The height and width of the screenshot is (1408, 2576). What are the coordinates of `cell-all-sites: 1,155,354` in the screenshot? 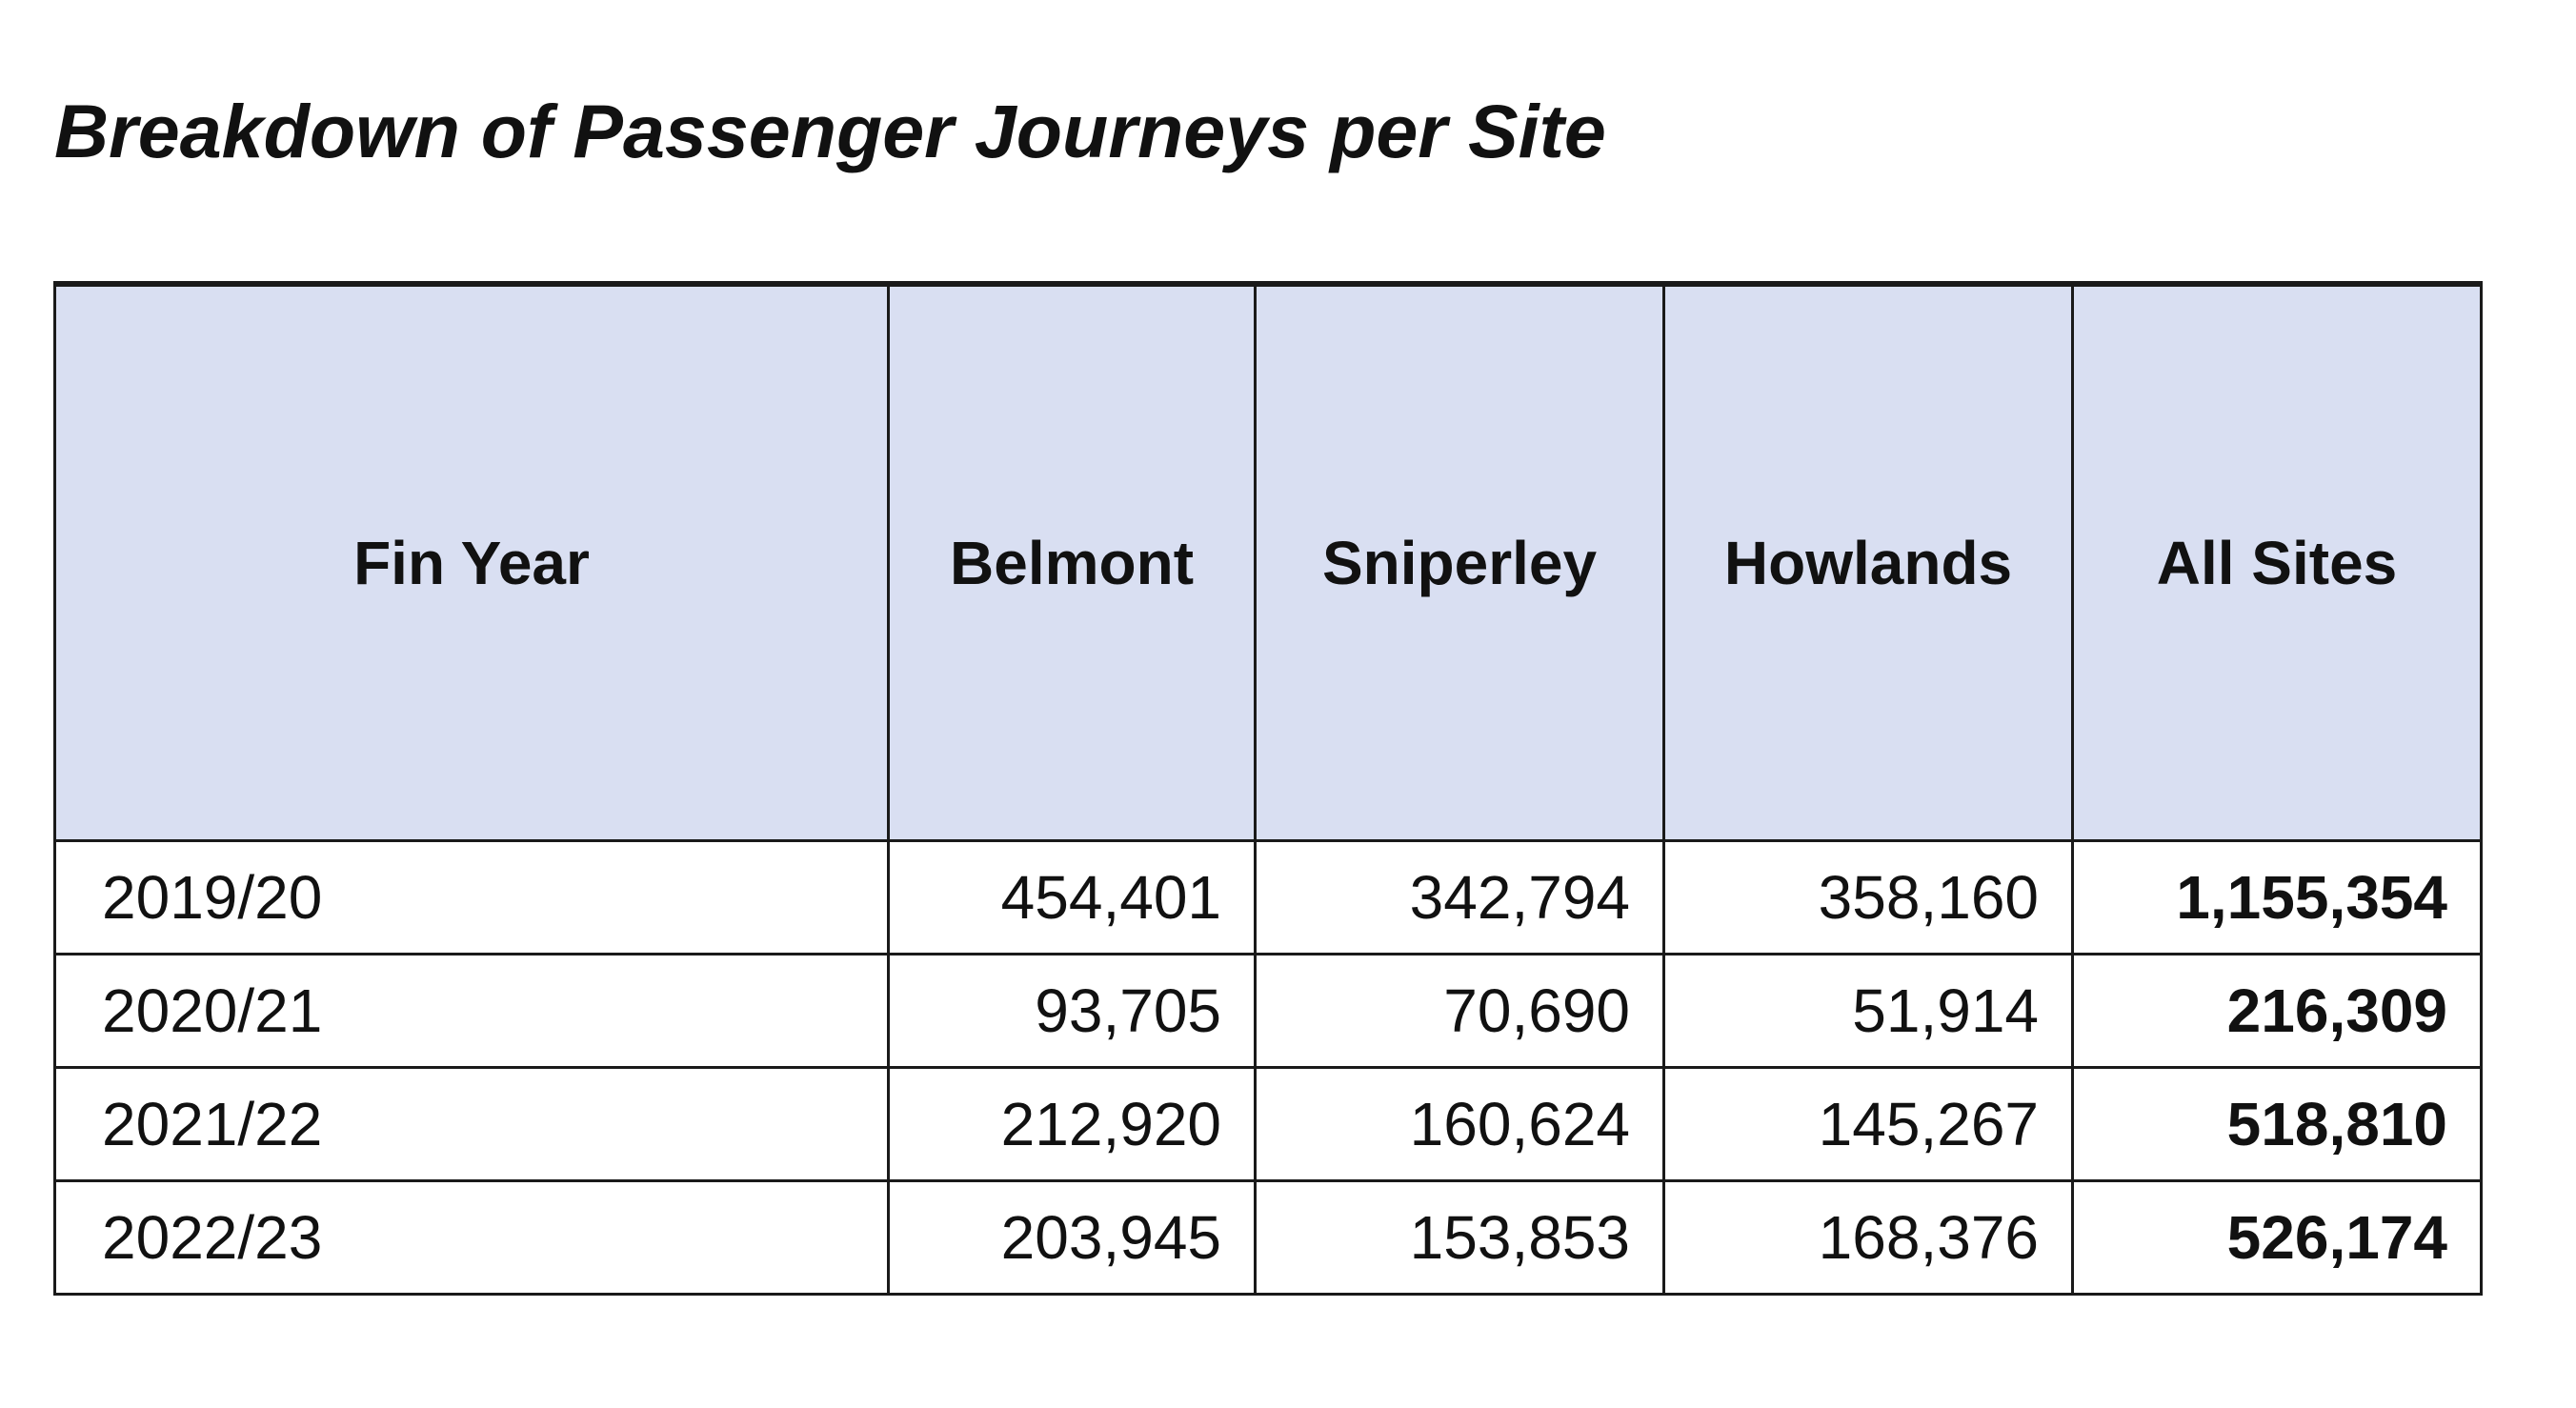 It's located at (2277, 897).